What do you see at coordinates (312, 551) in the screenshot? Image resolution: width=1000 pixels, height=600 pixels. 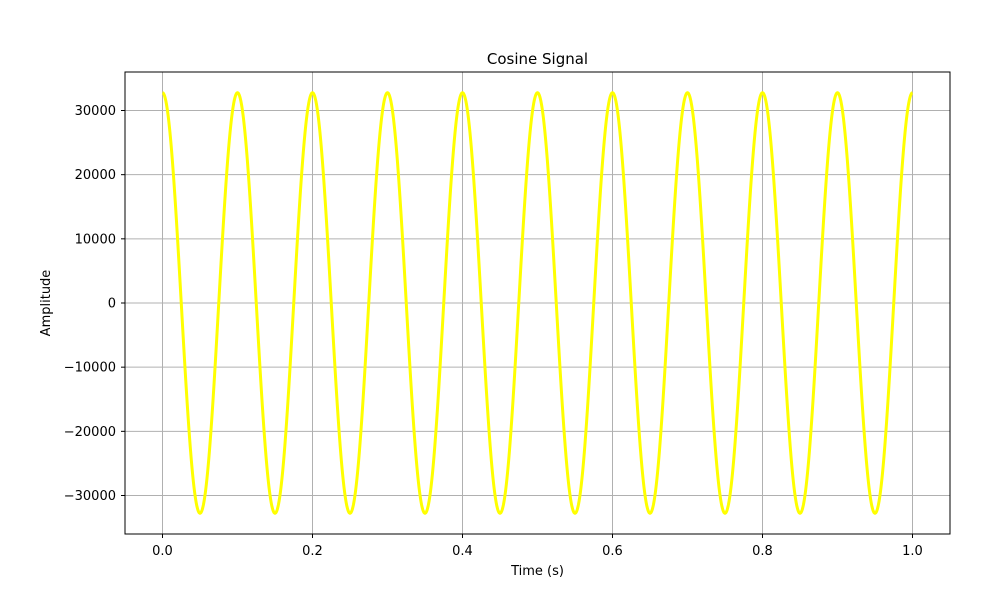 I see `x-tick-label: 0.2` at bounding box center [312, 551].